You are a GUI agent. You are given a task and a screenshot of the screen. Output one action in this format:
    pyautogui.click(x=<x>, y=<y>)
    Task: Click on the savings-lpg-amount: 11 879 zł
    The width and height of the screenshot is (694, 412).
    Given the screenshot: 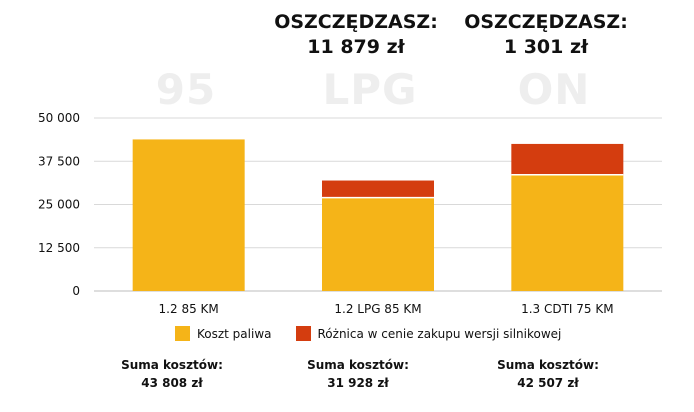 What is the action you would take?
    pyautogui.click(x=356, y=47)
    